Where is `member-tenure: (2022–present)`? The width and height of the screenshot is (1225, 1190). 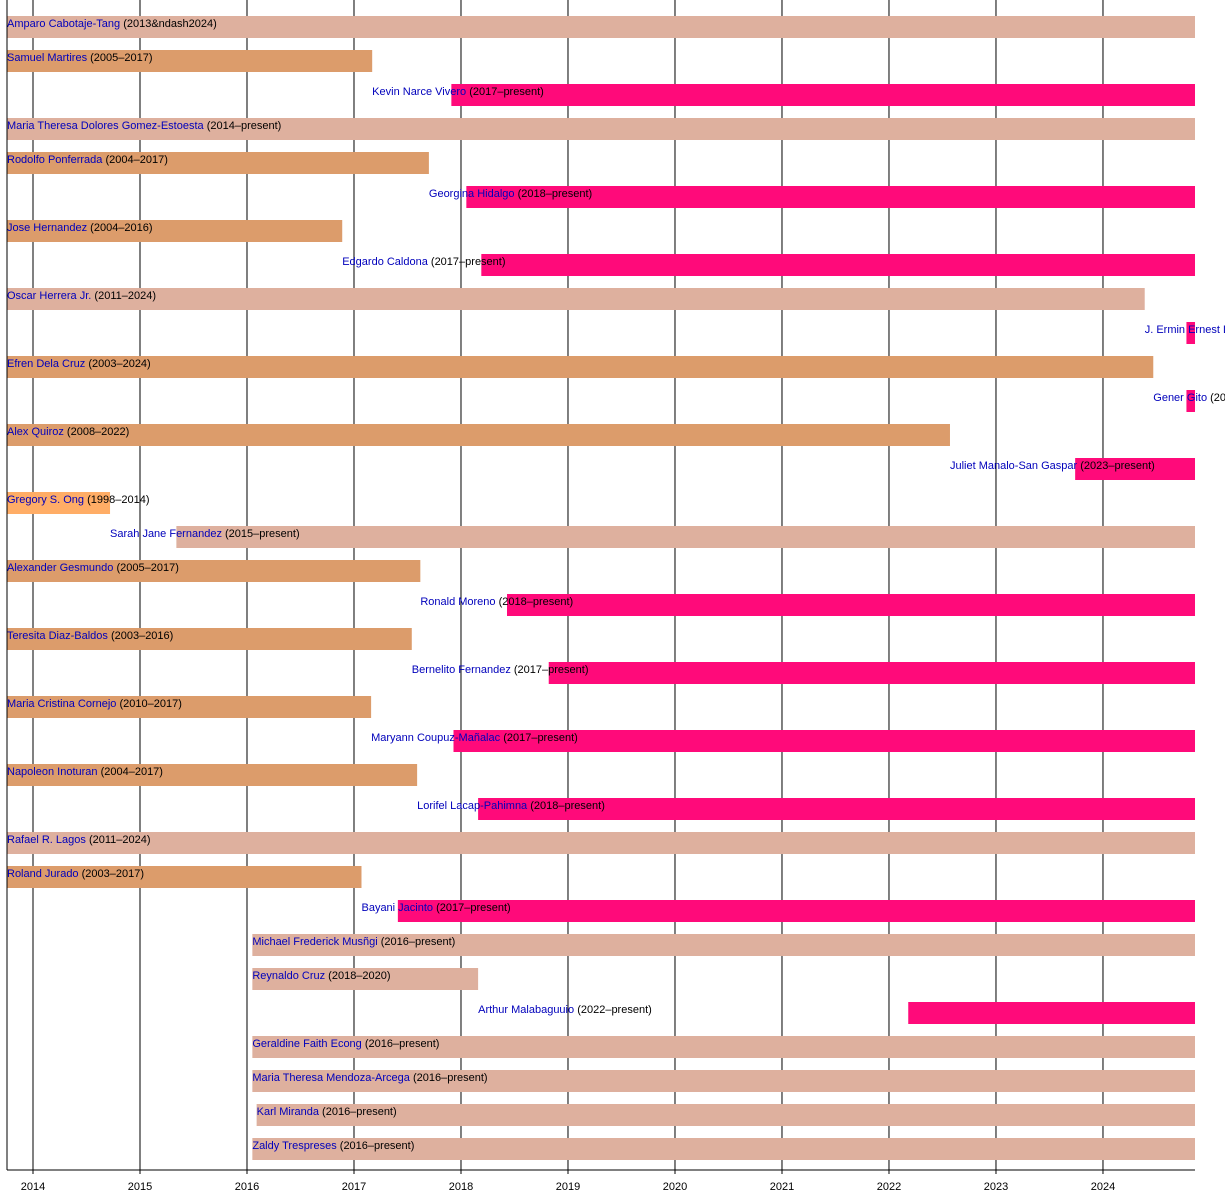 member-tenure: (2022–present) is located at coordinates (614, 1010).